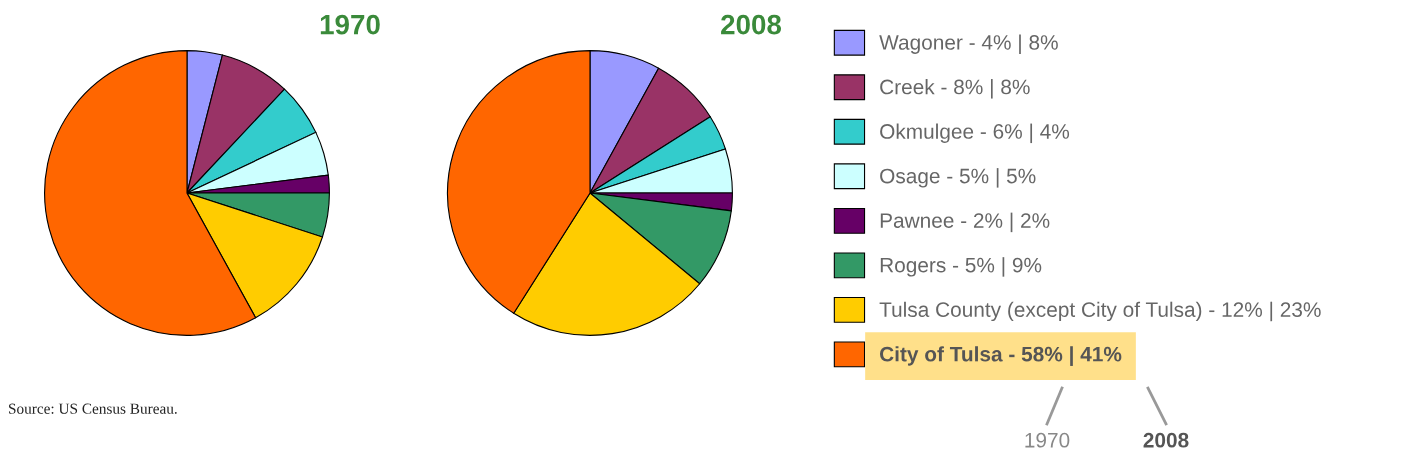 Image resolution: width=1423 pixels, height=454 pixels. I want to click on legend-label: Wagoner - 4% | 8%, so click(968, 44).